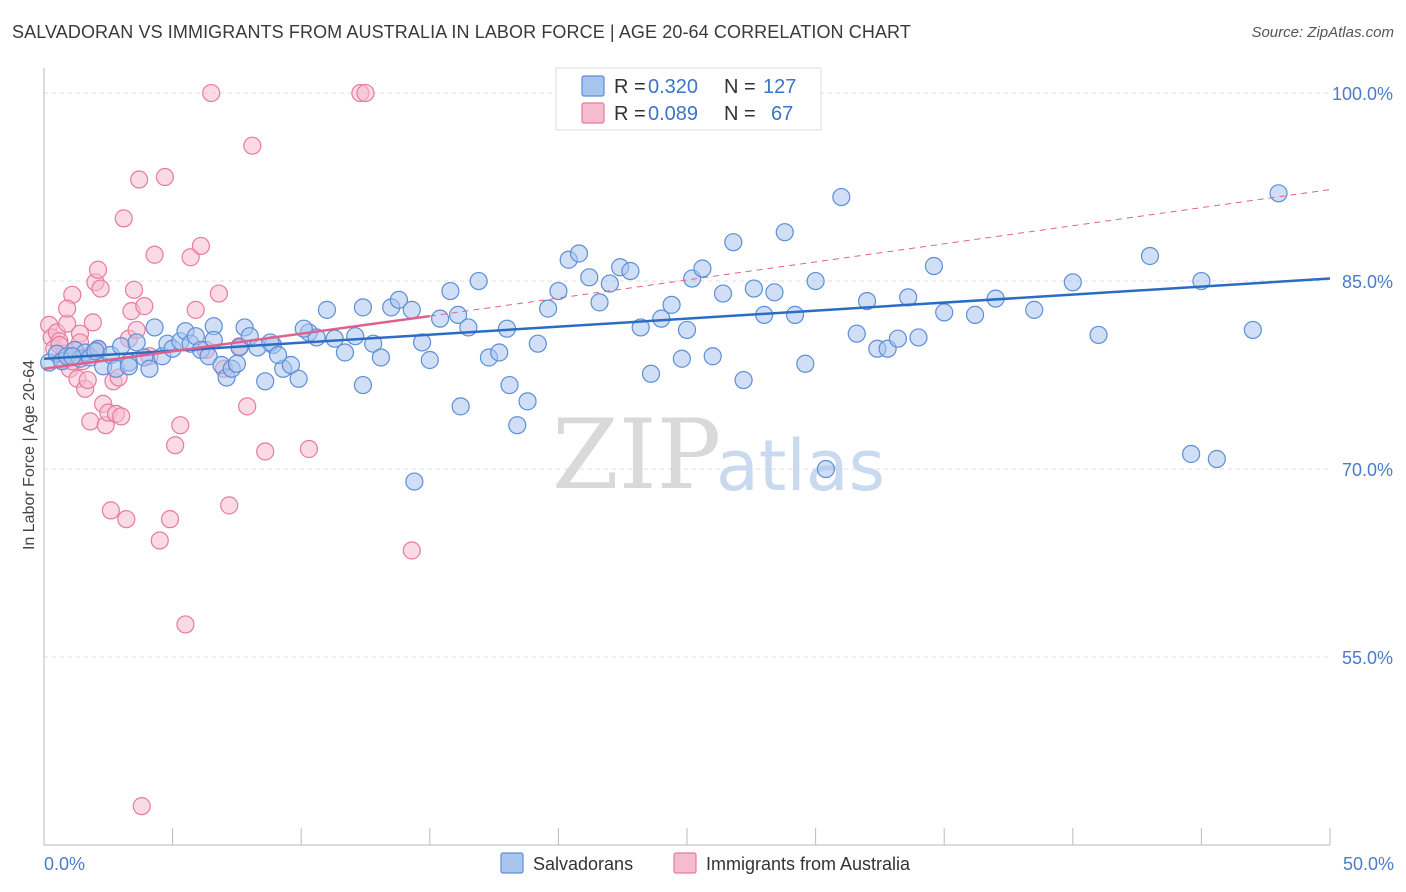  What do you see at coordinates (64, 864) in the screenshot?
I see `x-tick-label-min: 0.0%` at bounding box center [64, 864].